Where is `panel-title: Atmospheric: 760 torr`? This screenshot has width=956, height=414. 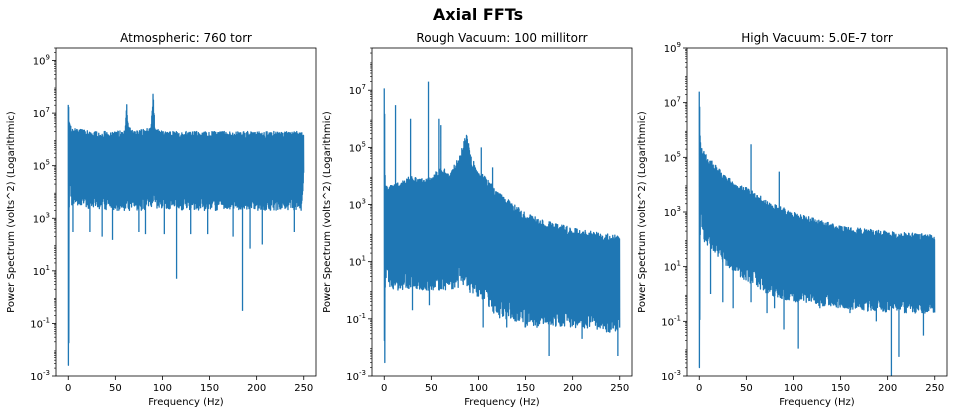
panel-title: Atmospheric: 760 torr is located at coordinates (186, 38).